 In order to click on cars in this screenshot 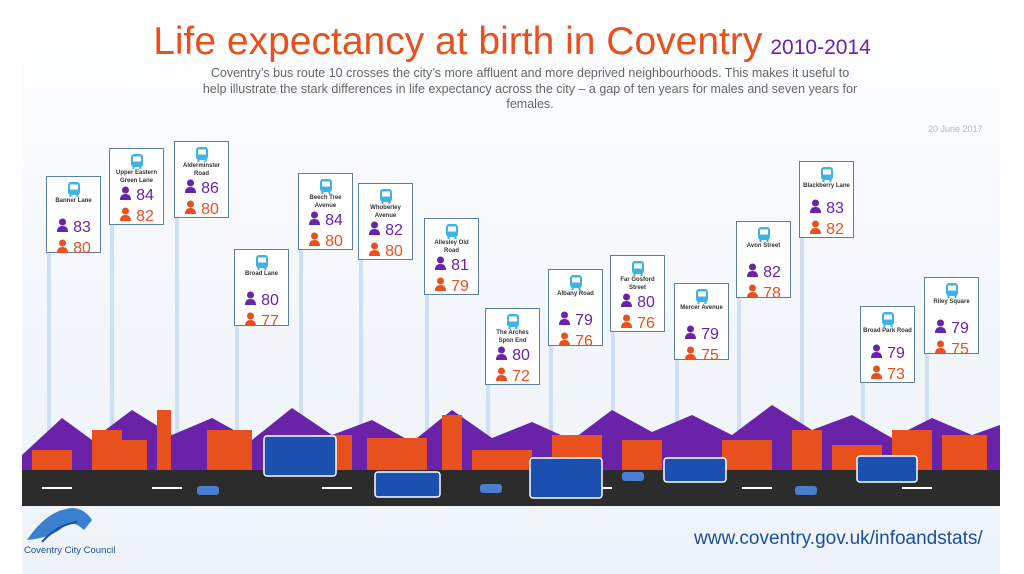, I will do `click(507, 483)`.